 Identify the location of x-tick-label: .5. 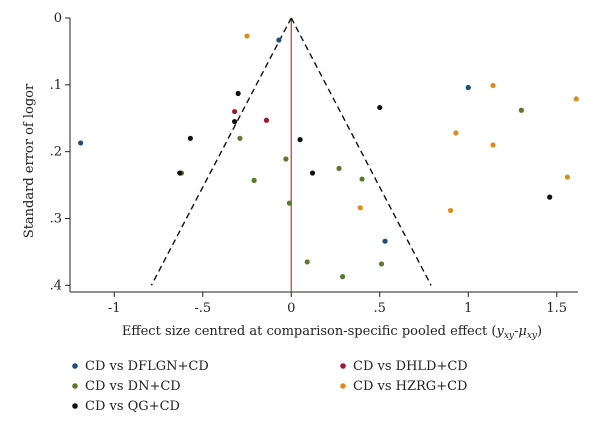
(380, 308).